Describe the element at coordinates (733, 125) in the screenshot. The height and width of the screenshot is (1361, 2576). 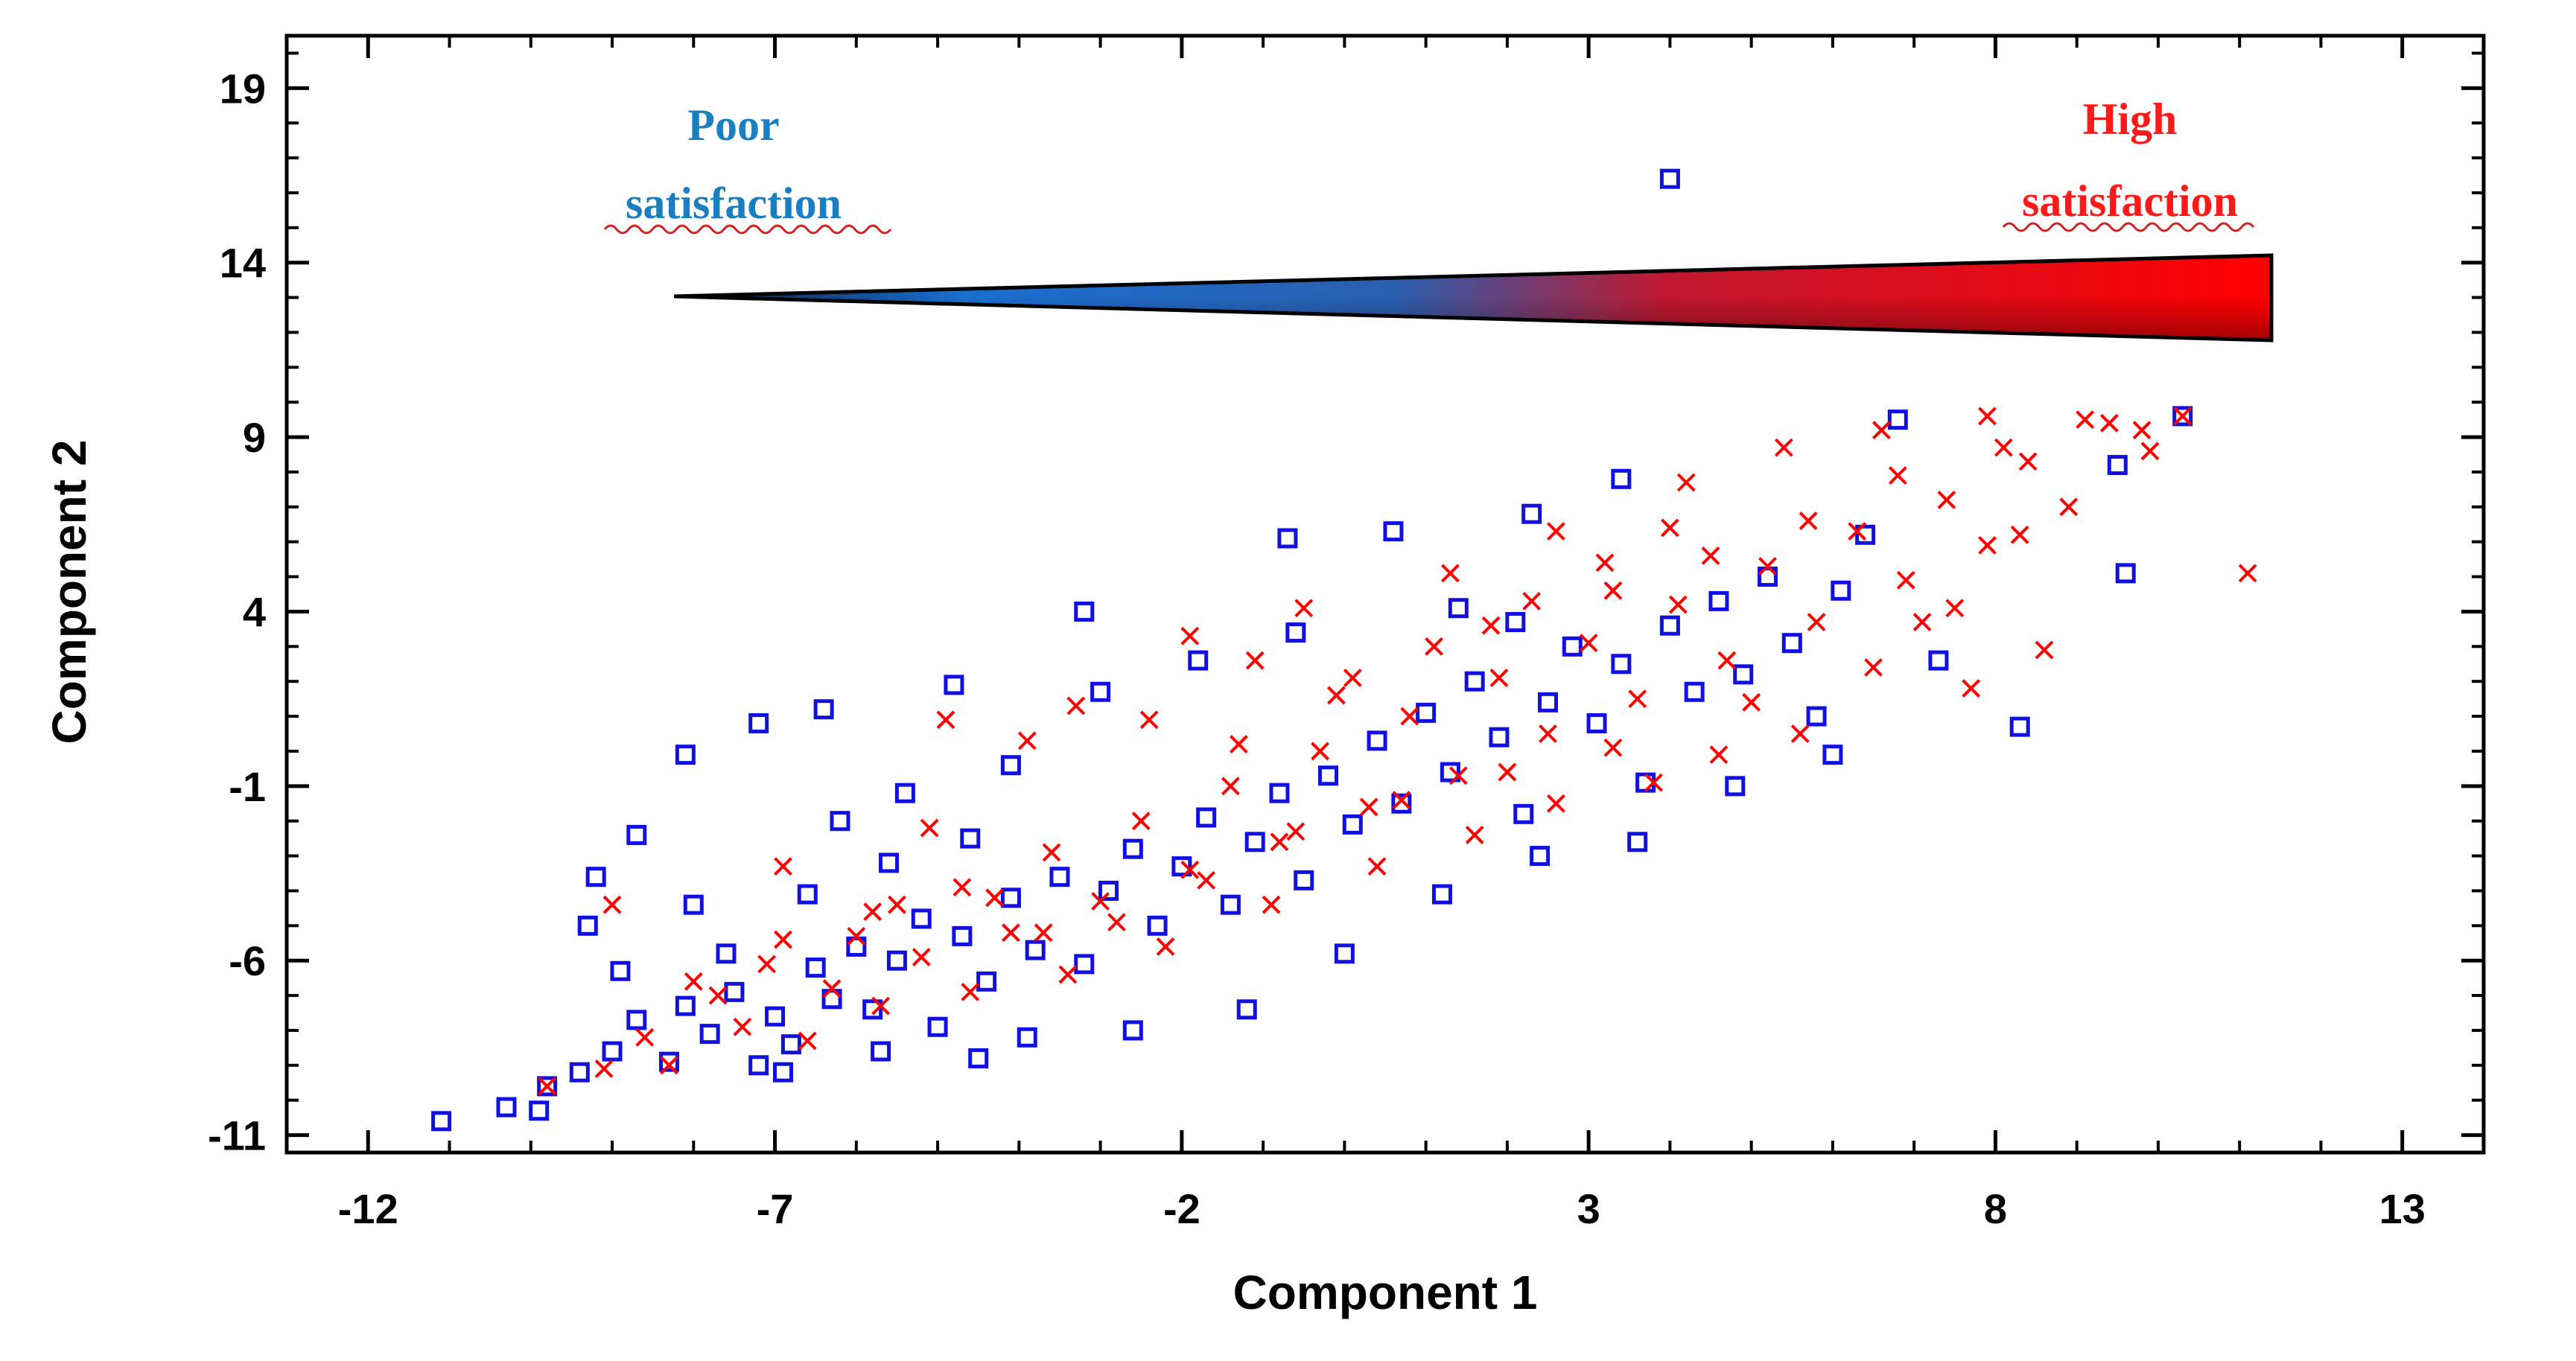
I see `annotation-poor-line1: Poor` at that location.